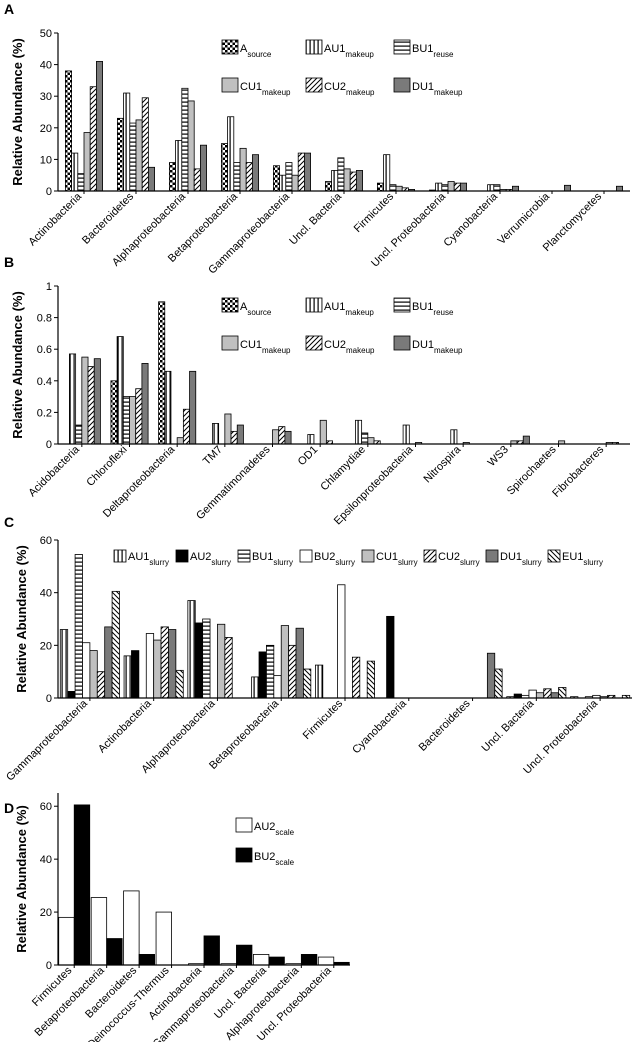  Describe the element at coordinates (246, 49) in the screenshot. I see `legend-item-a-source: Asource` at that location.